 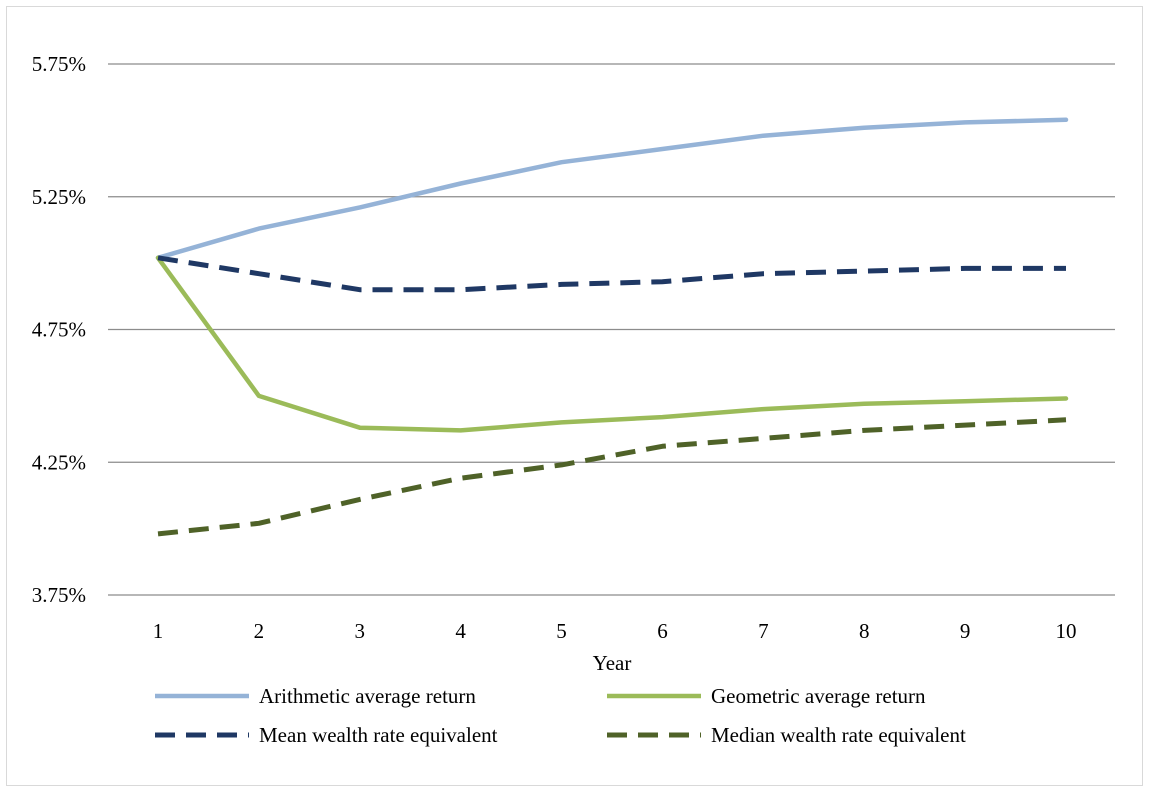 I want to click on y-tick-label: 4.75%, so click(x=59, y=330).